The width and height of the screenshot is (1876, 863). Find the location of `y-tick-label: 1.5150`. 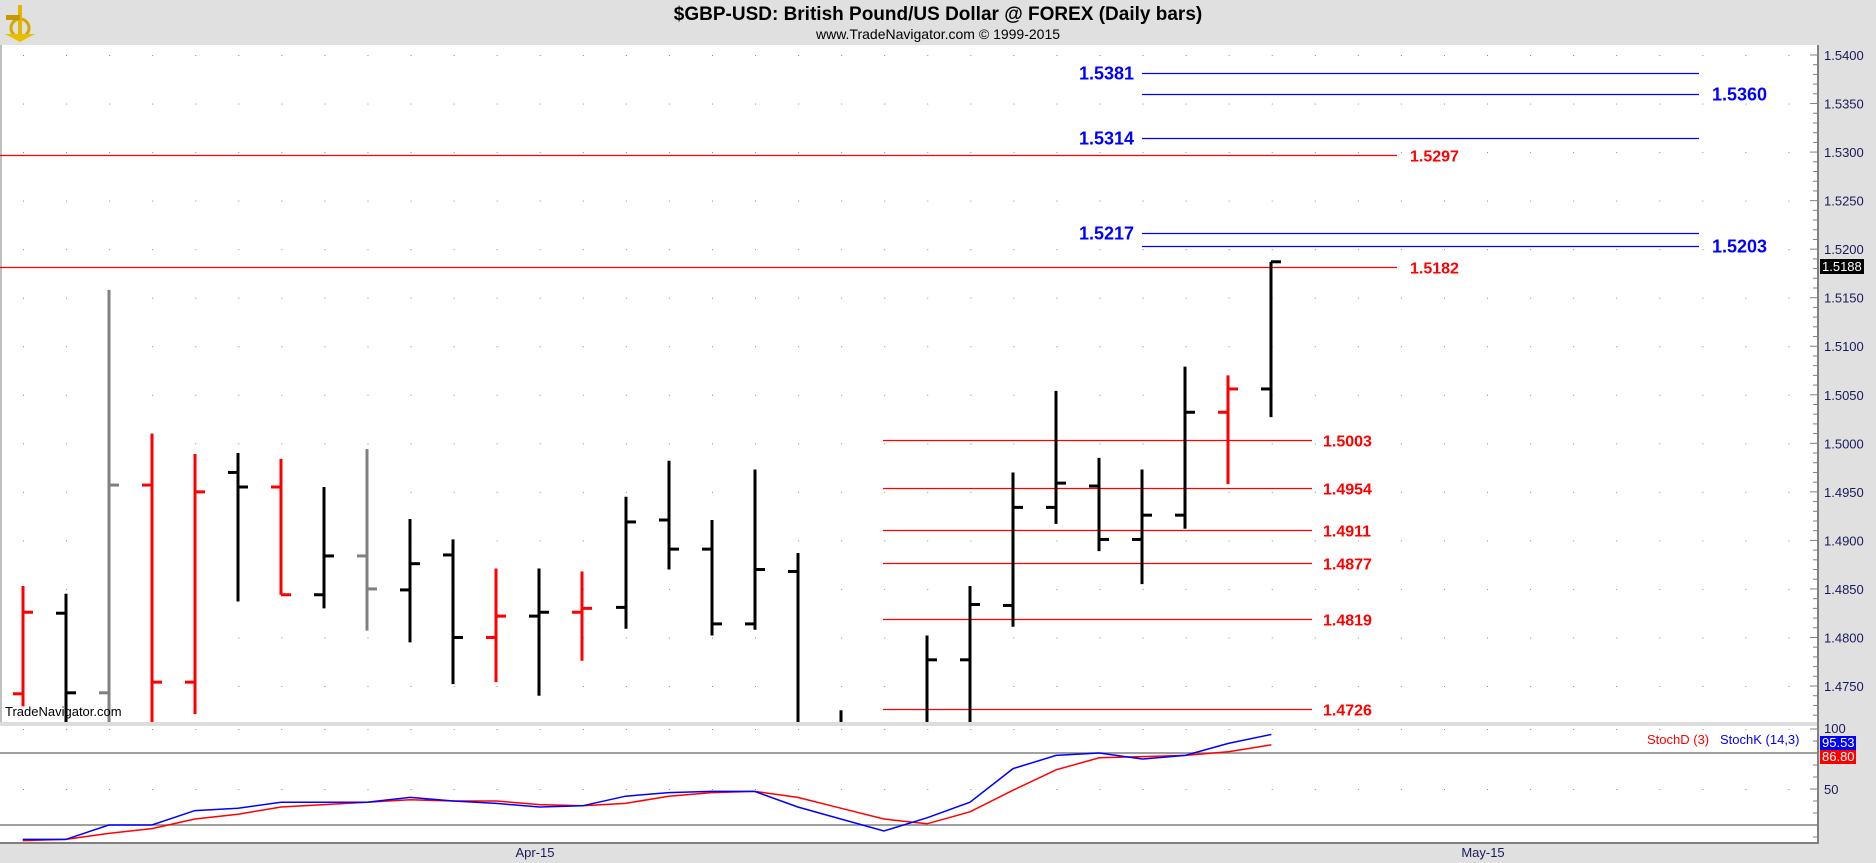

y-tick-label: 1.5150 is located at coordinates (1844, 298).